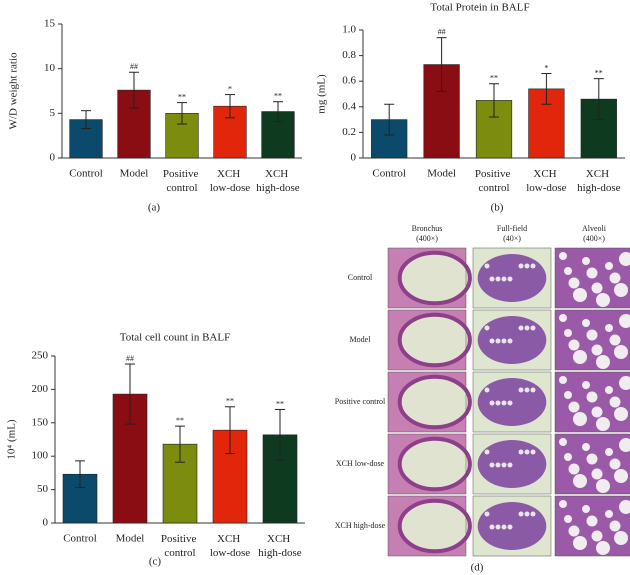 The image size is (630, 575). I want to click on row-label: Positive control, so click(360, 401).